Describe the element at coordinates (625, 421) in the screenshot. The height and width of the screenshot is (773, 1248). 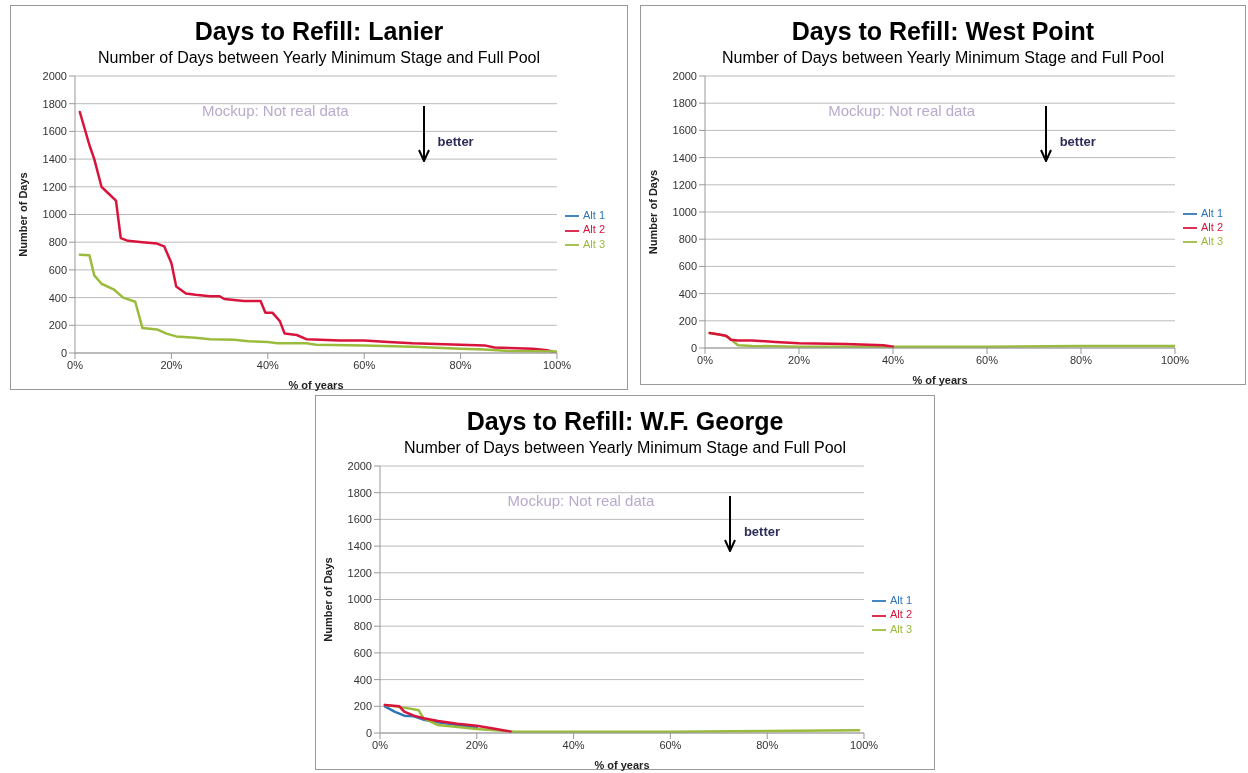
I see `chart-title: Days to Refill: W.F. George` at that location.